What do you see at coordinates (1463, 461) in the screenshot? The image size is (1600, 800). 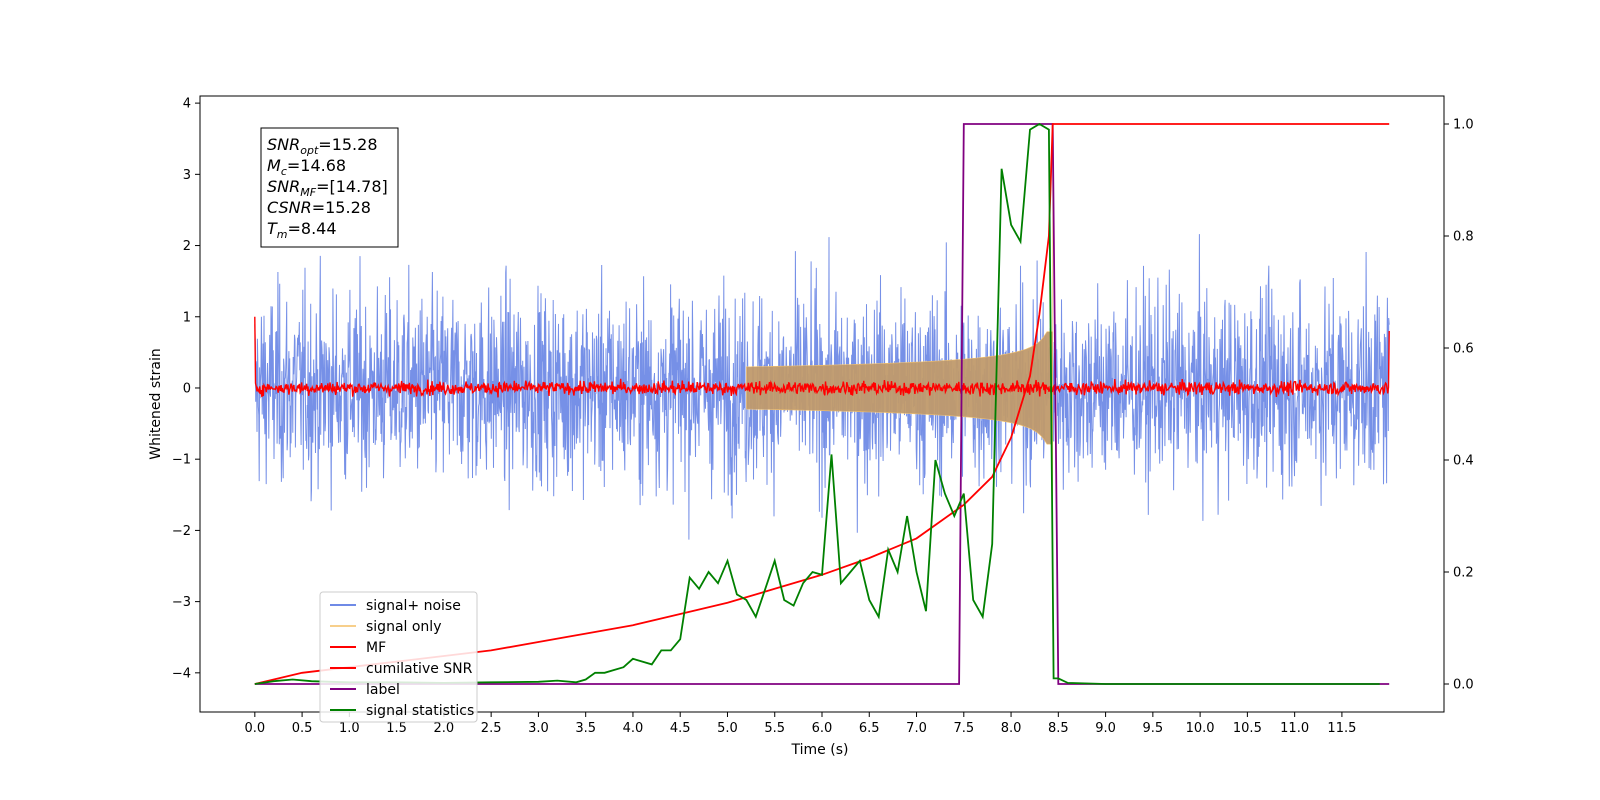 I see `y2-tick-label: 0.4` at bounding box center [1463, 461].